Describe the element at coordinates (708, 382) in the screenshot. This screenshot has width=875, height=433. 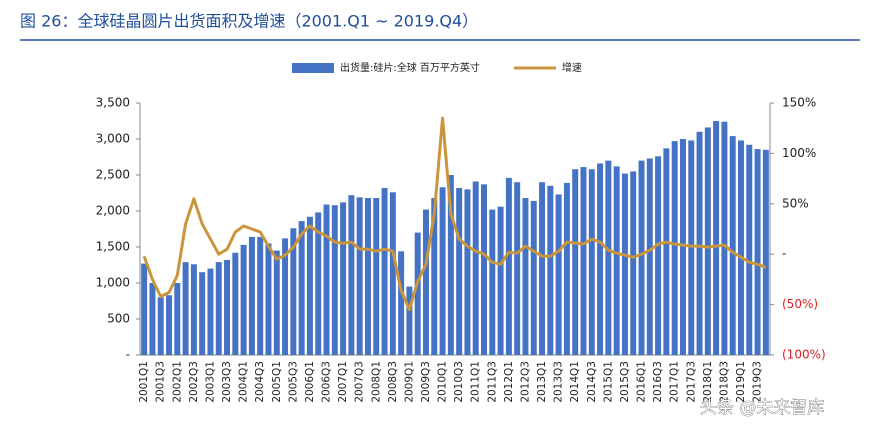
I see `x-tick-label: 2018Q1` at that location.